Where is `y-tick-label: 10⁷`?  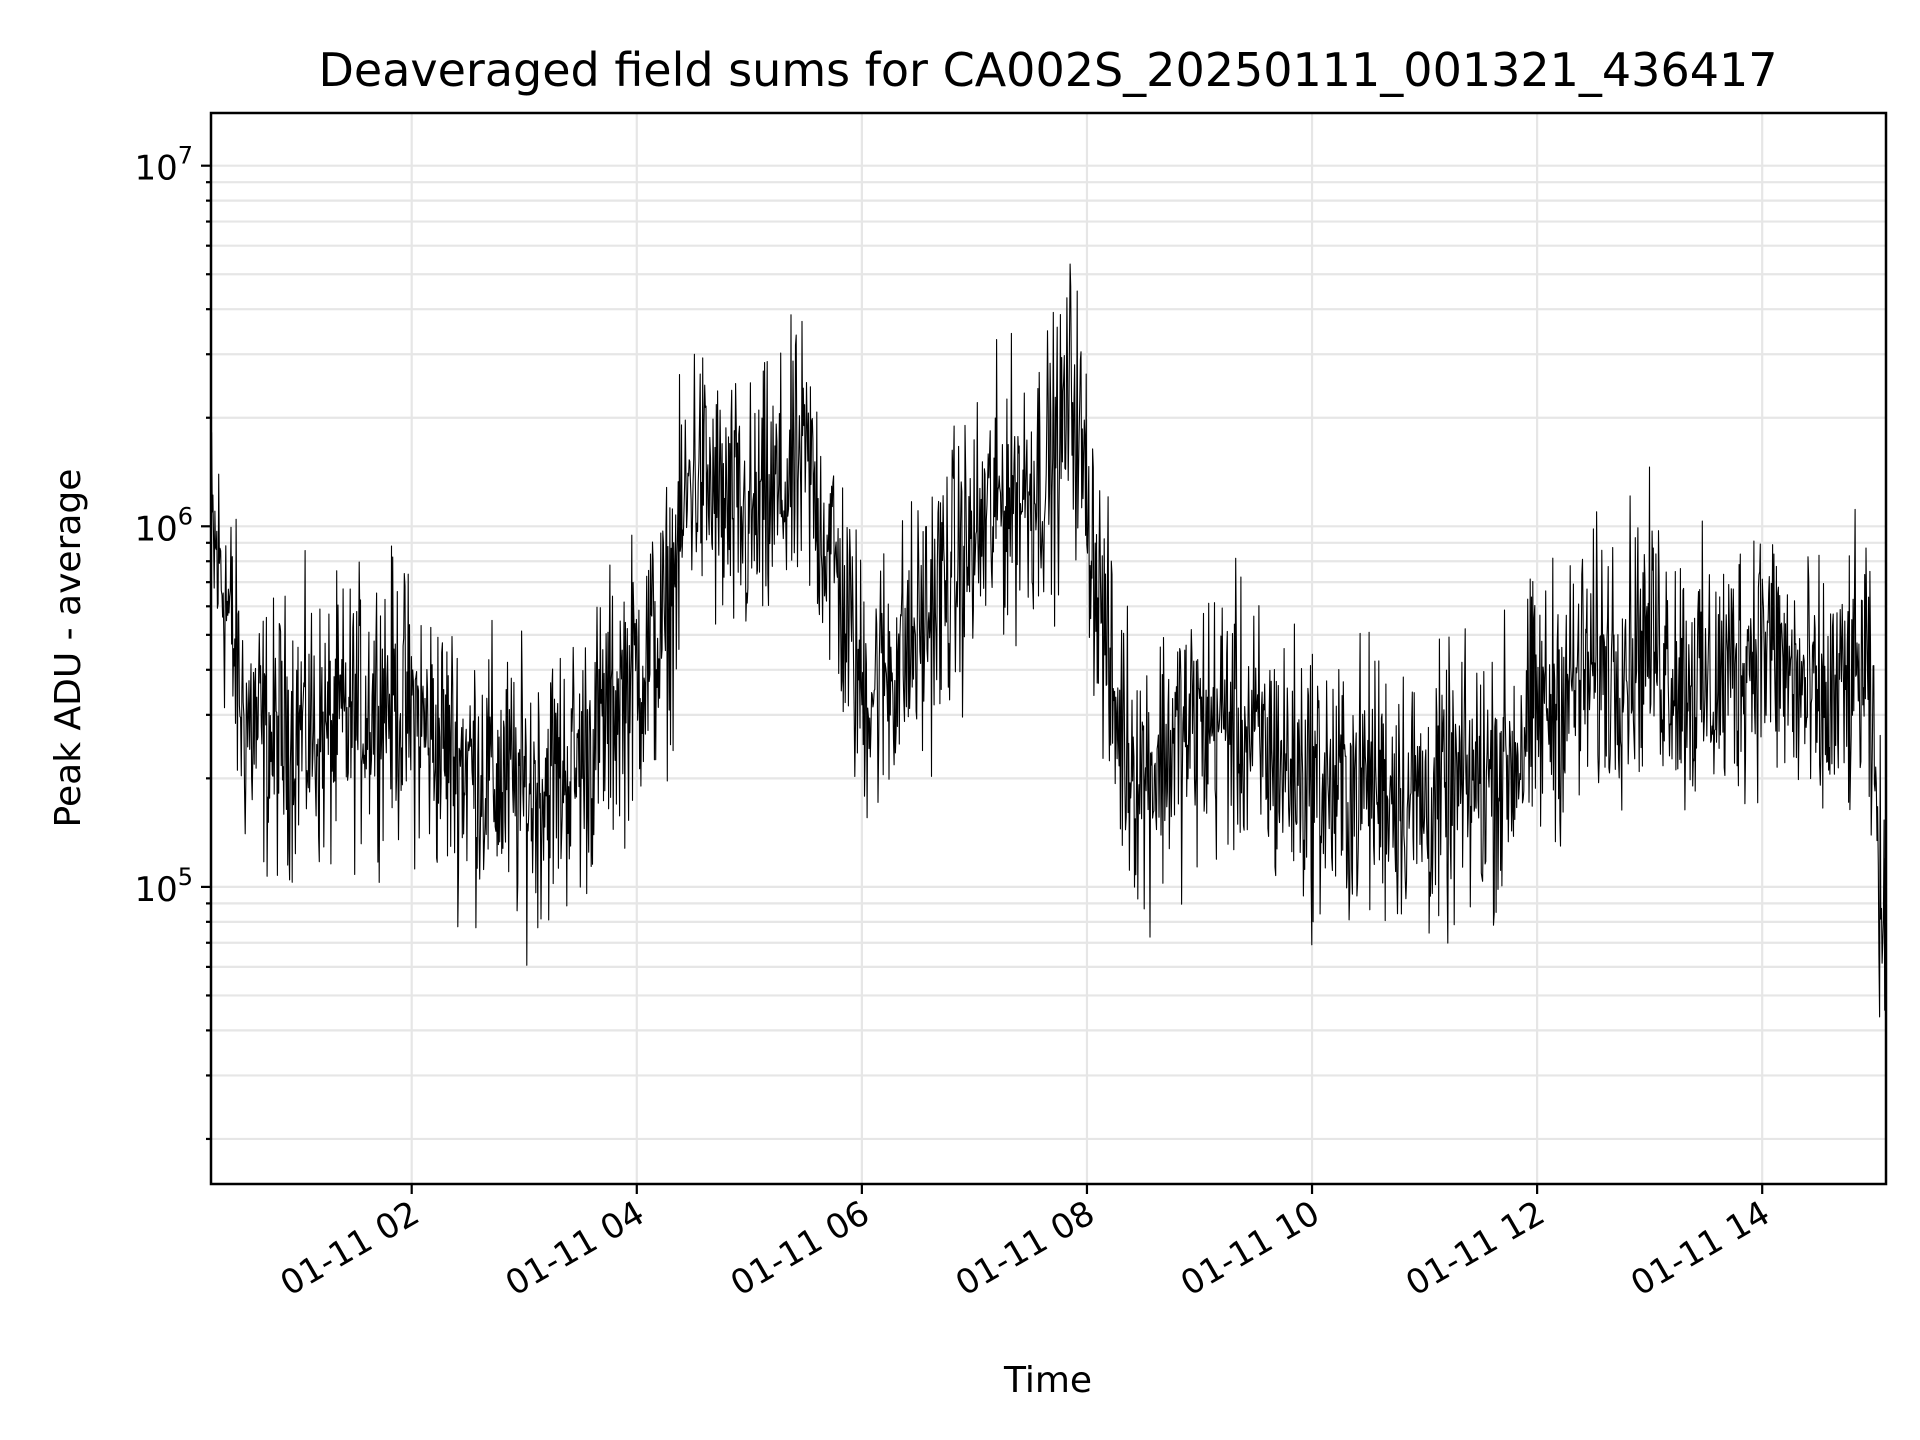 y-tick-label: 10⁷ is located at coordinates (163, 165).